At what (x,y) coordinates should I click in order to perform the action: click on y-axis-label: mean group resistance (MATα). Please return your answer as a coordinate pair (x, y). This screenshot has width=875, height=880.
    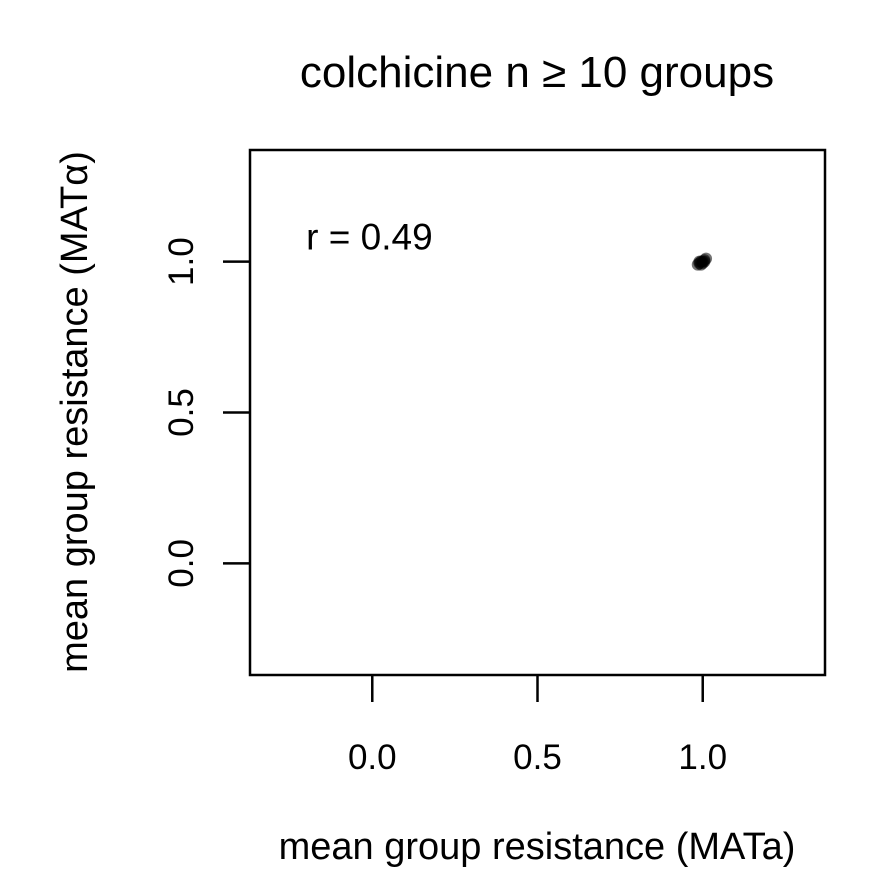
    Looking at the image, I should click on (75, 412).